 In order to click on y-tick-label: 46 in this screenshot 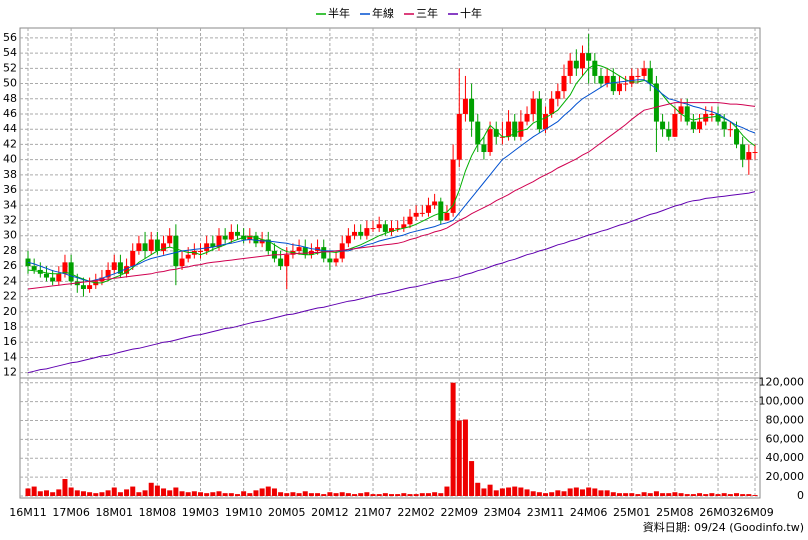, I will do `click(10, 113)`.